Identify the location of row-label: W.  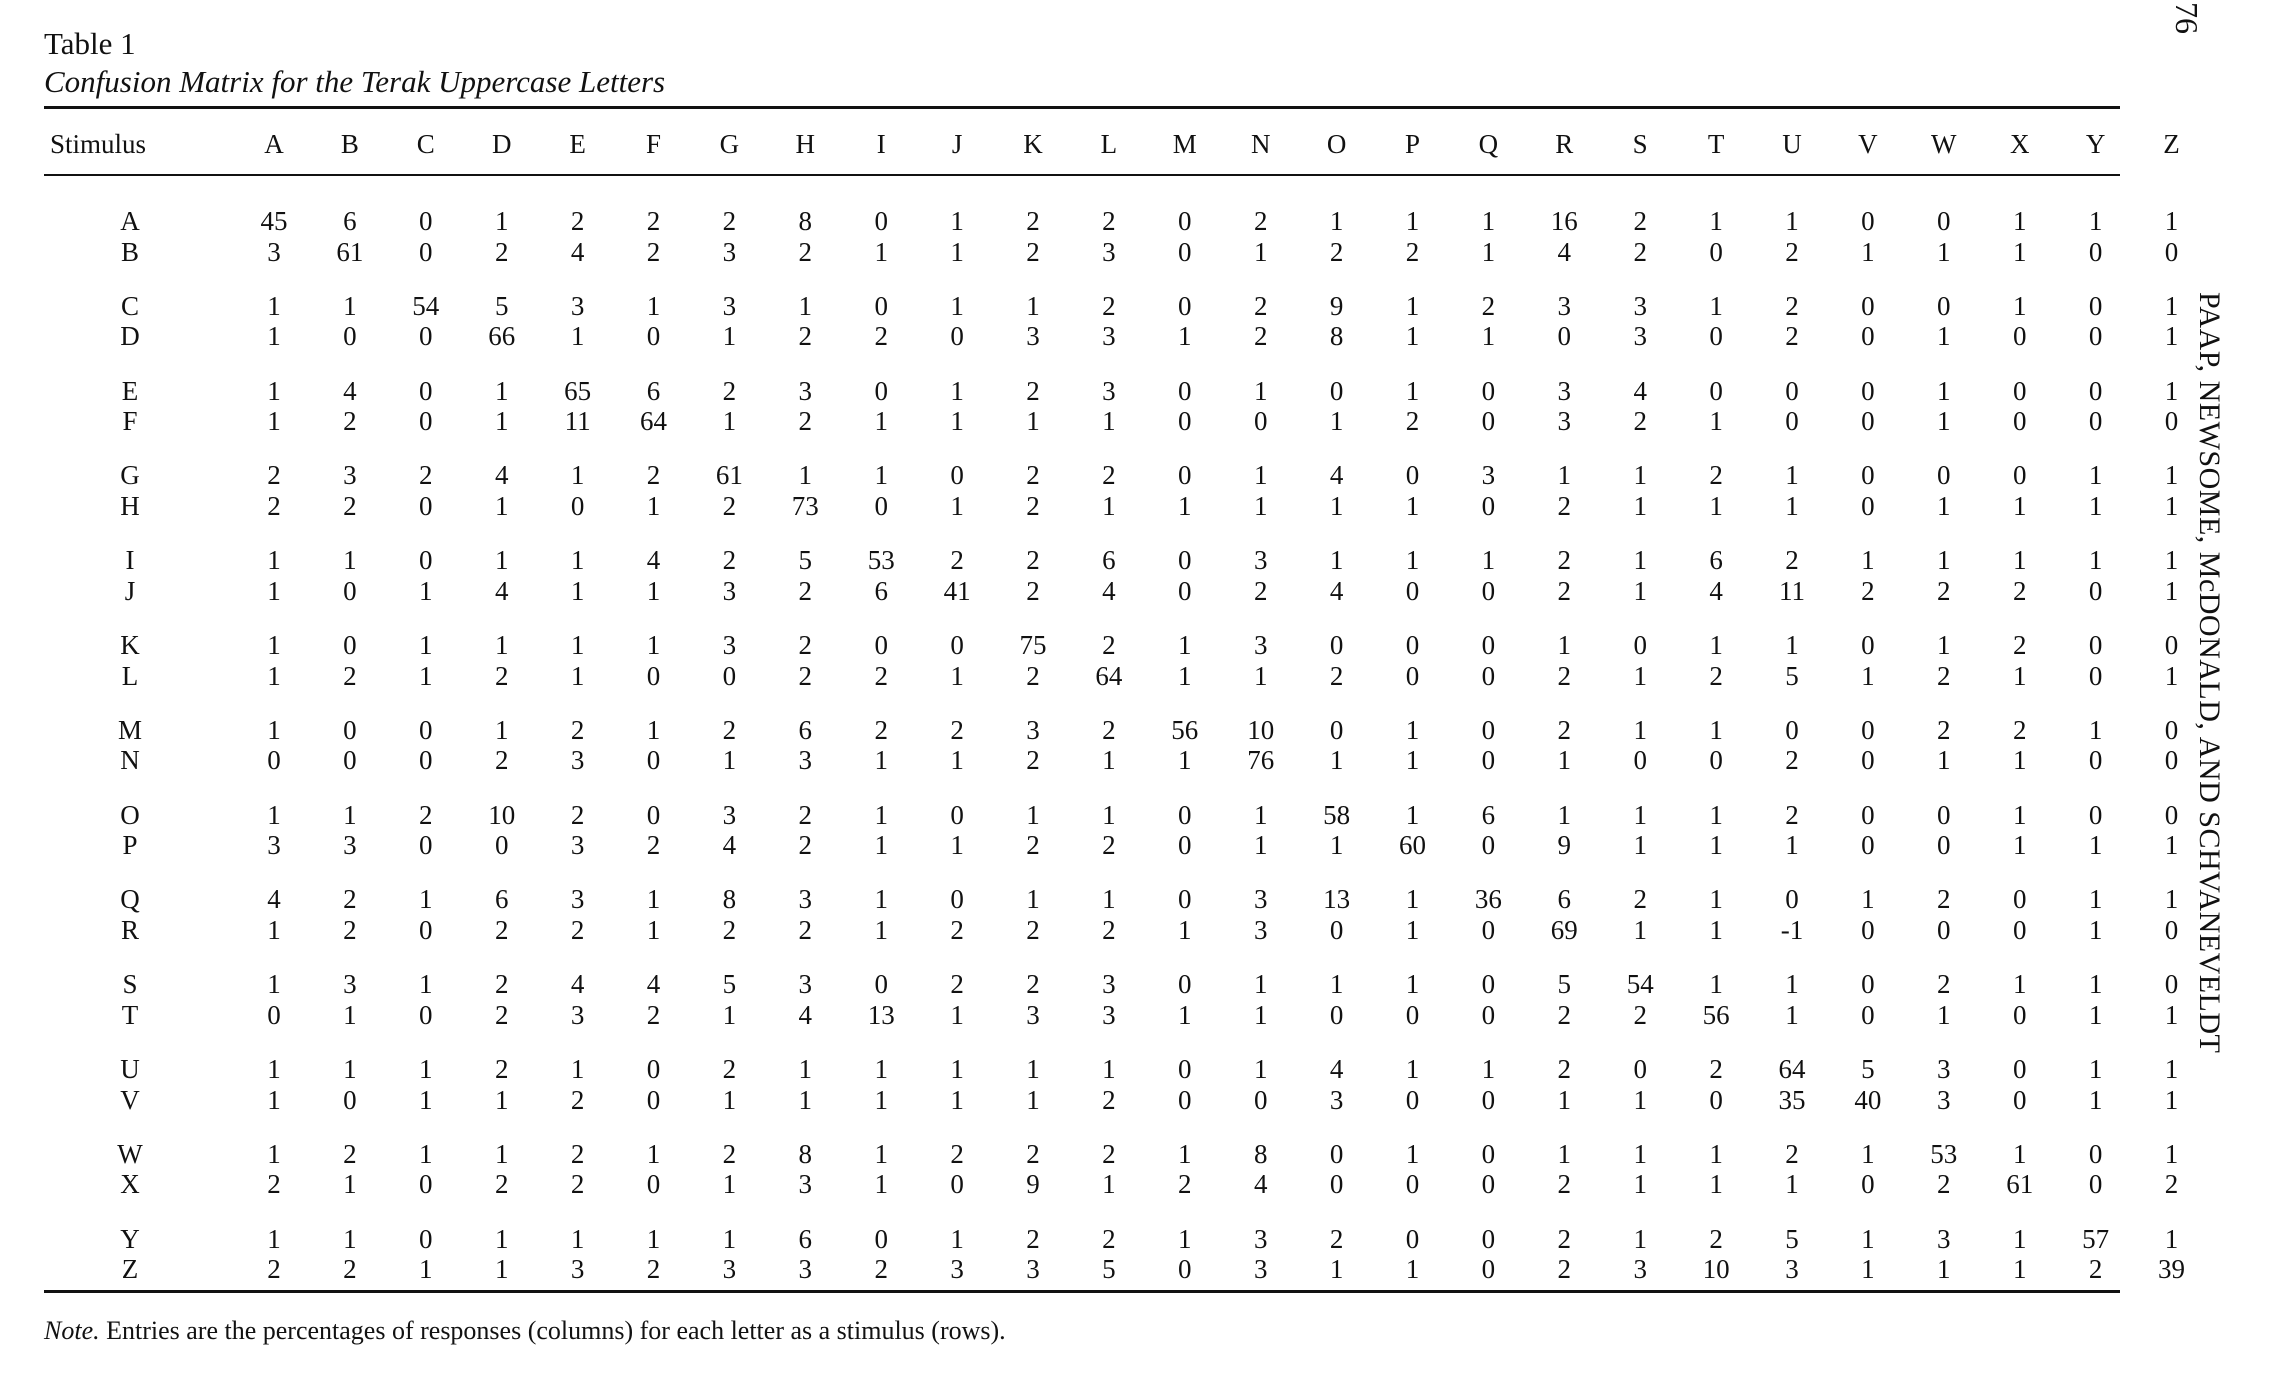
(130, 1153).